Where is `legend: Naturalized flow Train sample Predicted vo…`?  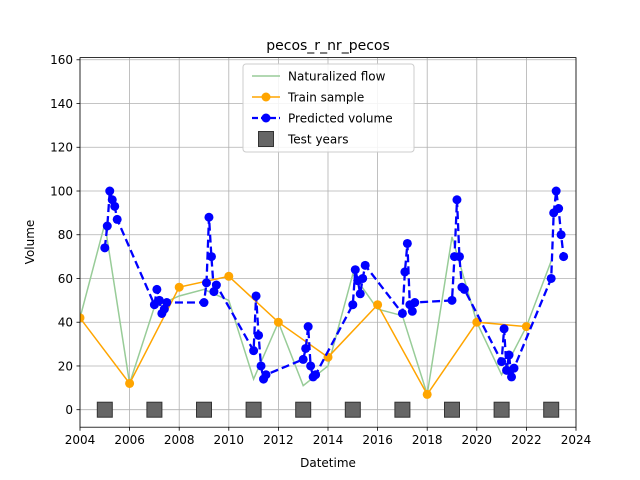
legend: Naturalized flow Train sample Predicted vo… is located at coordinates (328, 108).